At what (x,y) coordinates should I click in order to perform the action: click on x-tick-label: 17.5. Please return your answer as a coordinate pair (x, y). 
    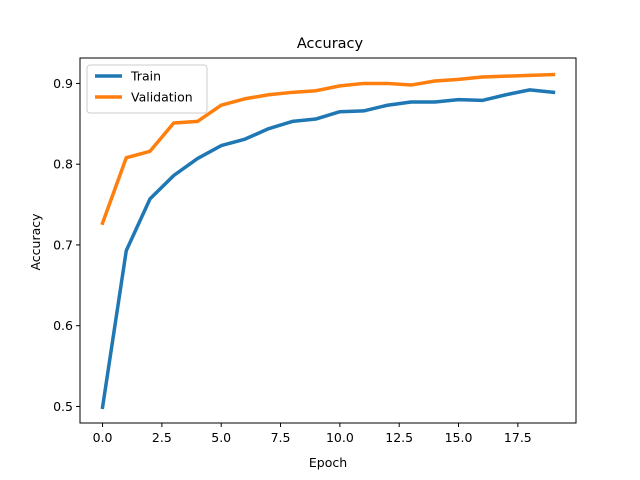
    Looking at the image, I should click on (518, 437).